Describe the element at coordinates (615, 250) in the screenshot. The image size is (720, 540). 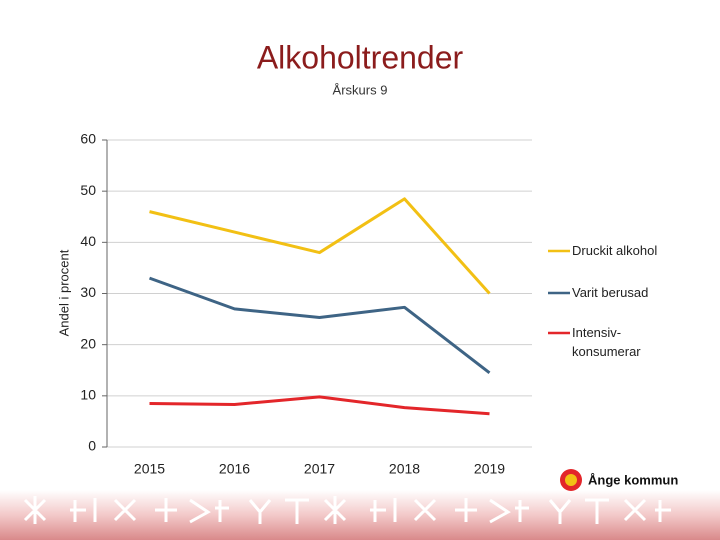
I see `legend-label: Druckit alkohol` at that location.